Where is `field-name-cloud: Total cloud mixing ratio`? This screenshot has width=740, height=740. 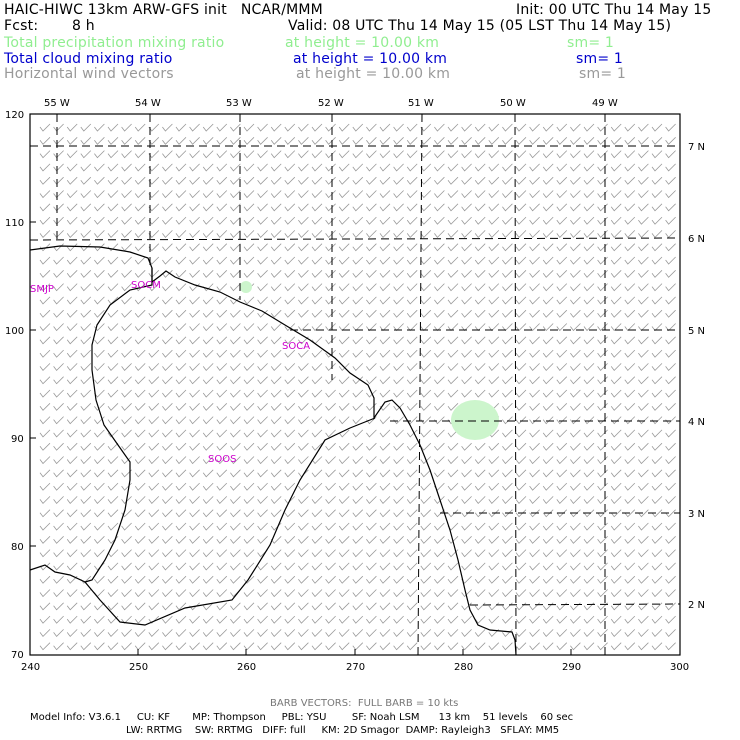 field-name-cloud: Total cloud mixing ratio is located at coordinates (88, 59).